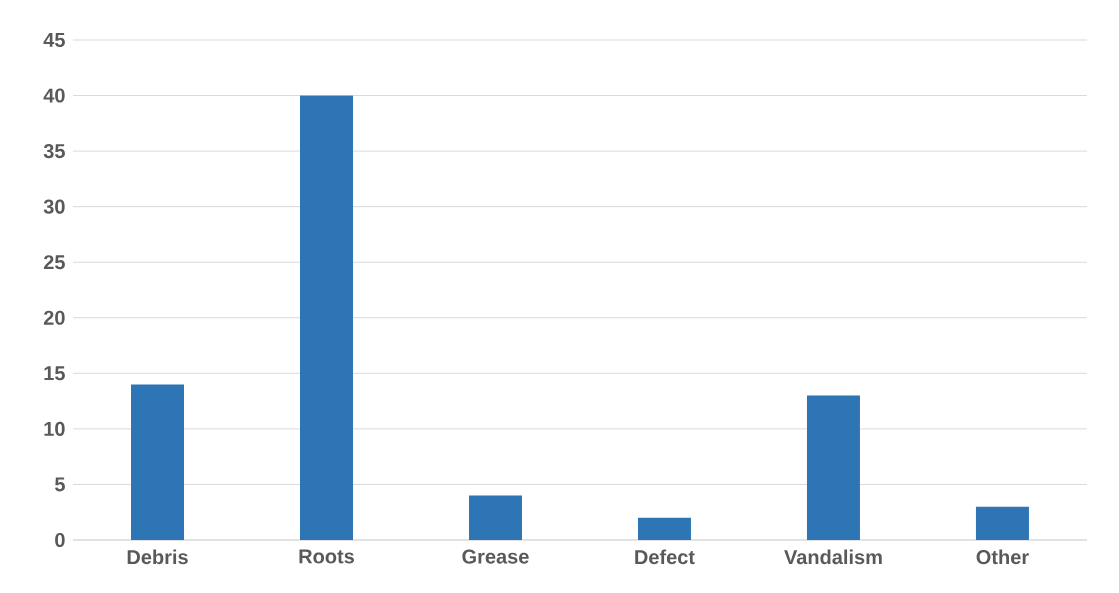  I want to click on y-tick-label: 10, so click(54, 428).